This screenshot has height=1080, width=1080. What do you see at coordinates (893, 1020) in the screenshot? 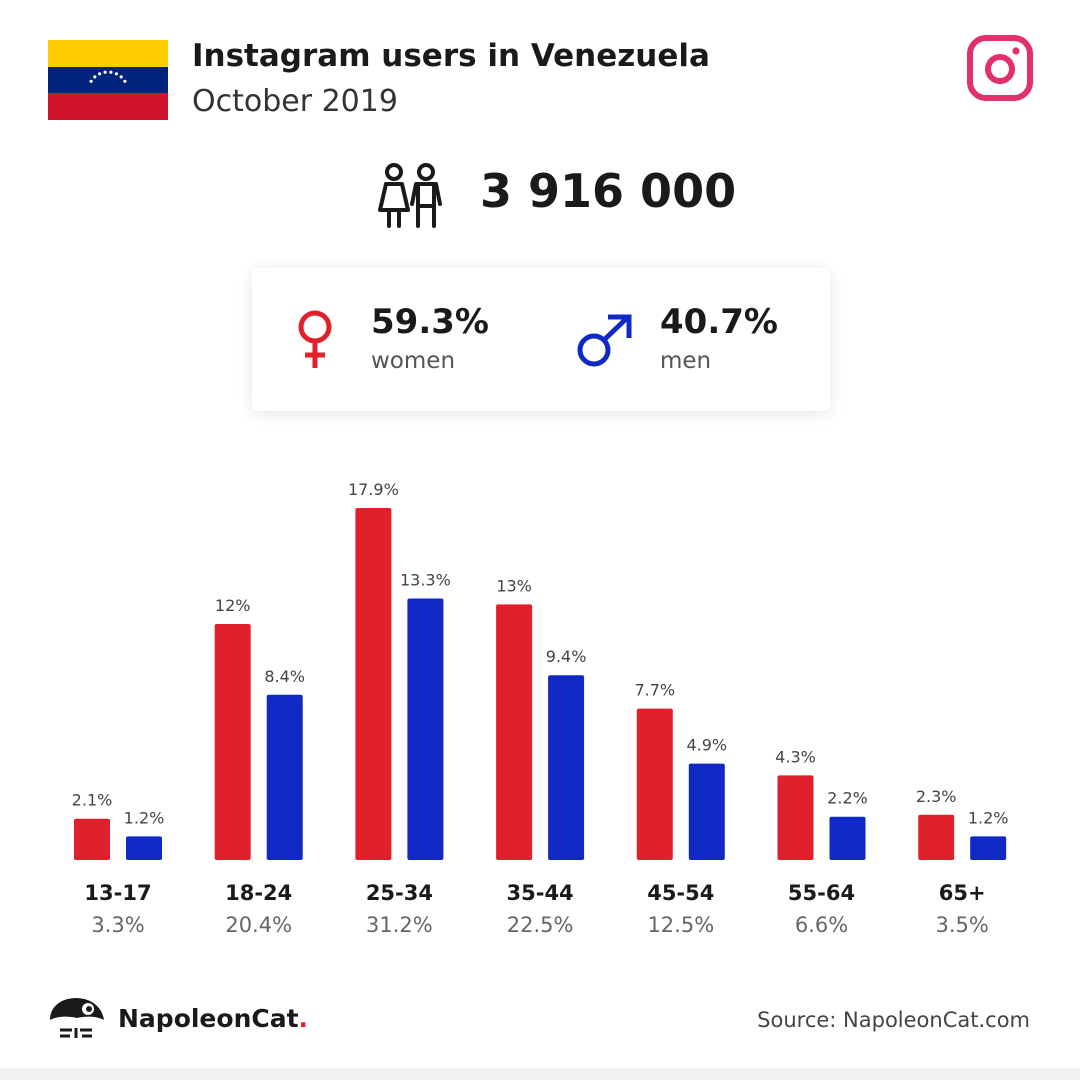
I see `source-credit: Source: NapoleonCat.com` at bounding box center [893, 1020].